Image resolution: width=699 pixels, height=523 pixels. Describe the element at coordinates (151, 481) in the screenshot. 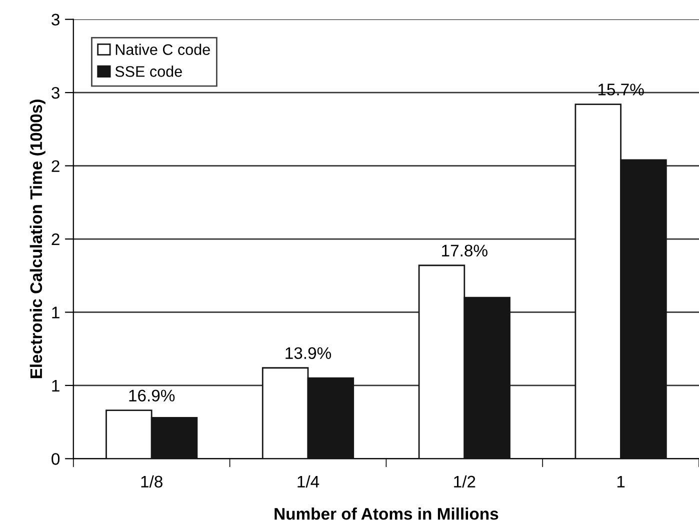

I see `x-tick-label: 1/8` at that location.